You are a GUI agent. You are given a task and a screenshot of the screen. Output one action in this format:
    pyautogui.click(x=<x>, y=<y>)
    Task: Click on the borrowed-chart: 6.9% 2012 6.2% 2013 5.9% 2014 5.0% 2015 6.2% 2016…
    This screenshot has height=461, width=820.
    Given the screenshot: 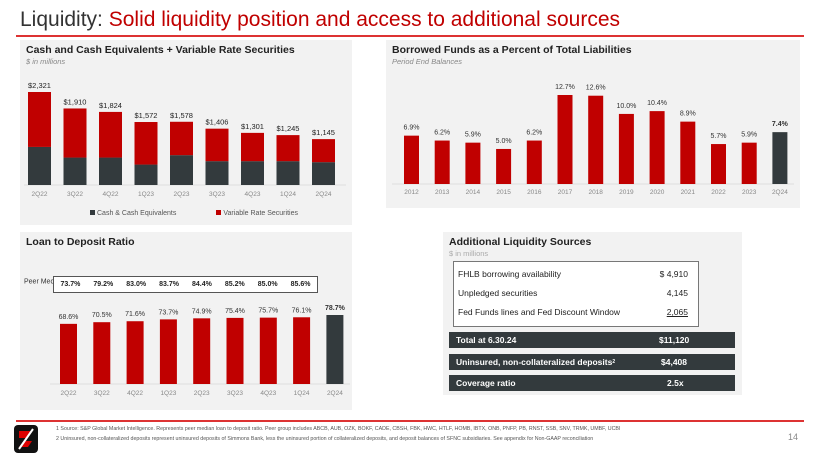 What is the action you would take?
    pyautogui.click(x=593, y=140)
    